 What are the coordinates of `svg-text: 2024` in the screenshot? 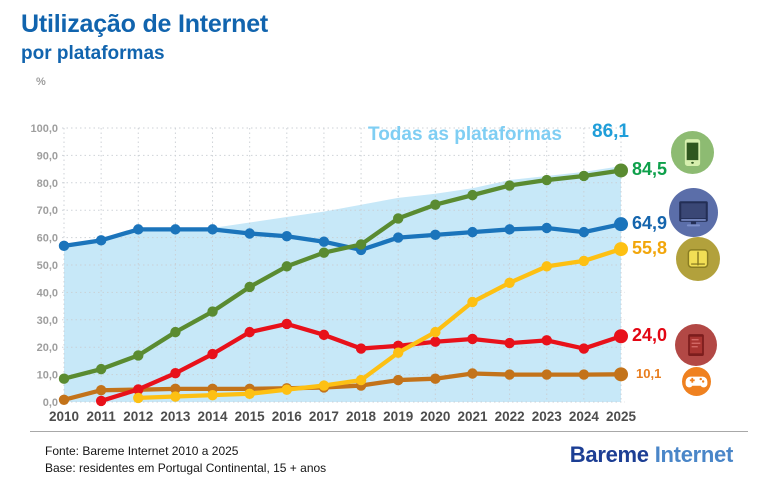 It's located at (584, 416).